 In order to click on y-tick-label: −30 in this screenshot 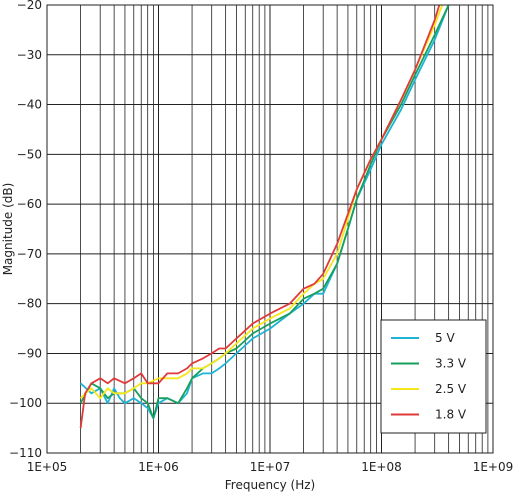, I will do `click(29, 55)`.